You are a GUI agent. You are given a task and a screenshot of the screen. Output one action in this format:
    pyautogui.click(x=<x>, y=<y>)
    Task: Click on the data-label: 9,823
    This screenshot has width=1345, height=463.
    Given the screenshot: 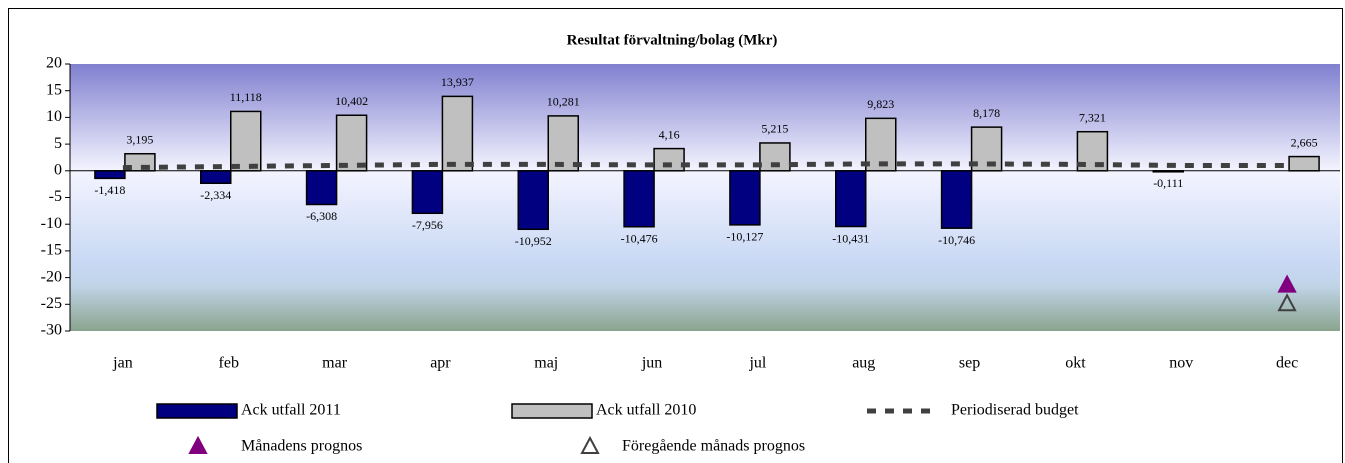 What is the action you would take?
    pyautogui.click(x=880, y=104)
    